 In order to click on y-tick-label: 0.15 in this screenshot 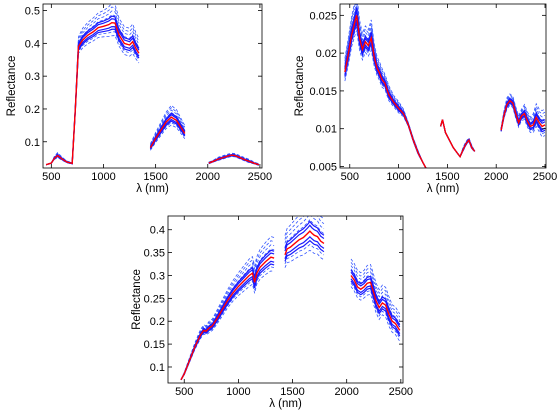, I will do `click(154, 345)`.